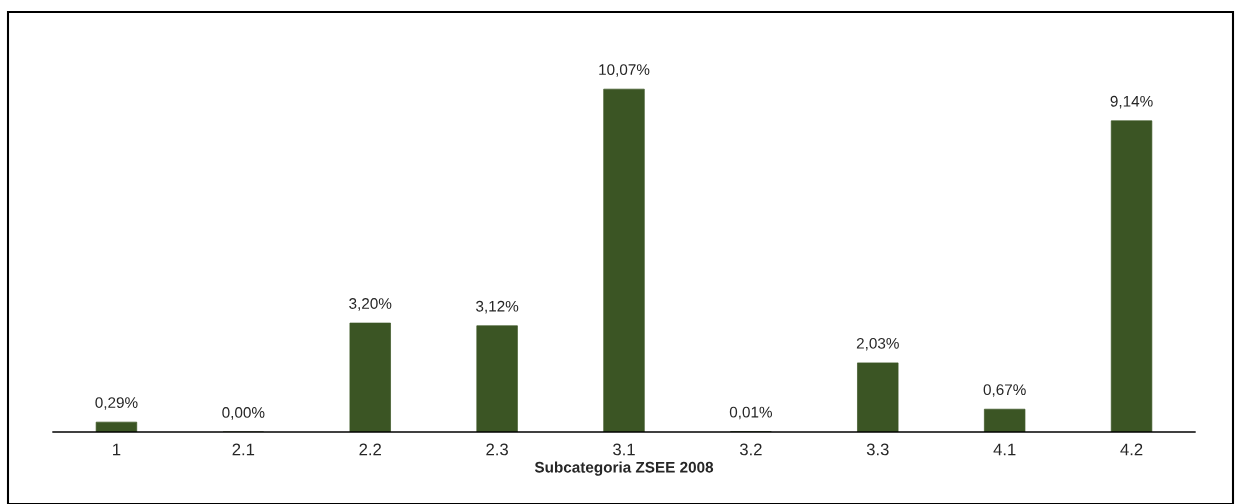 The image size is (1235, 504). What do you see at coordinates (370, 304) in the screenshot?
I see `data-label: 3,20%` at bounding box center [370, 304].